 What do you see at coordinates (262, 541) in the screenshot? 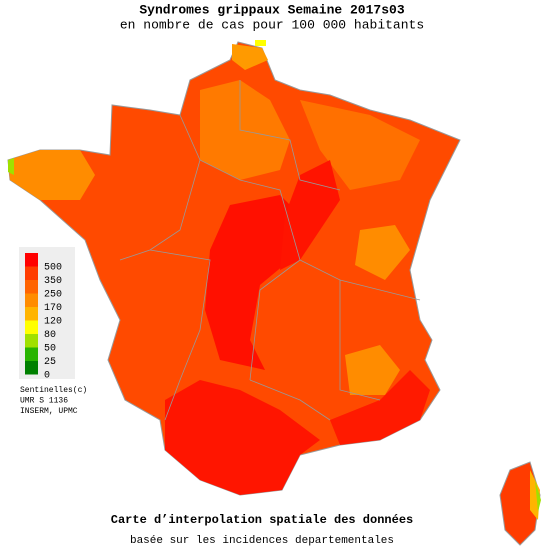
I see `footer-subtitle: basée sur les incidences departementales` at bounding box center [262, 541].